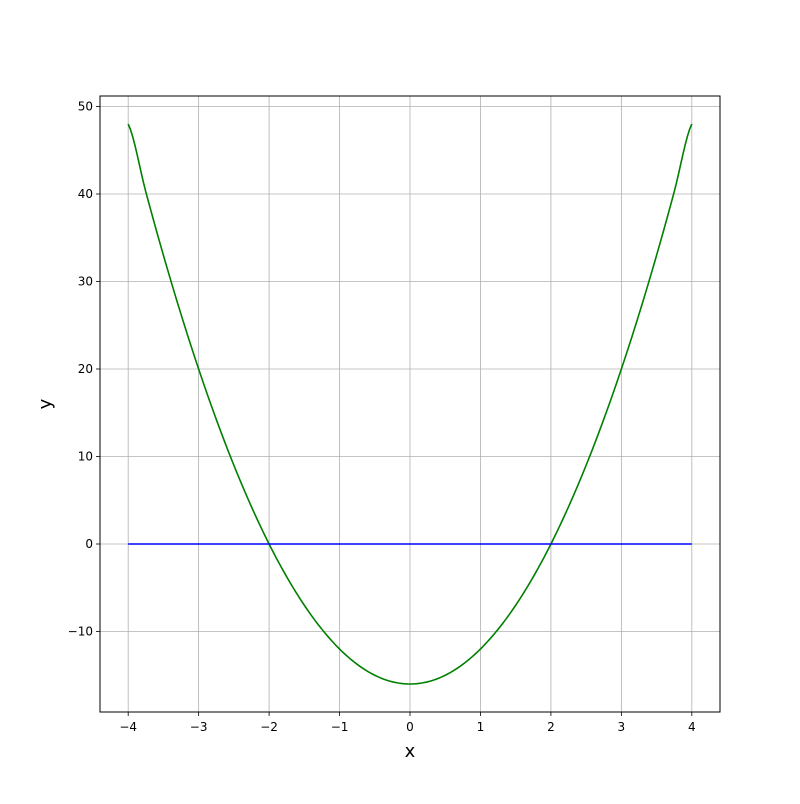 Image resolution: width=800 pixels, height=804 pixels. I want to click on x-tick-label: −1, so click(340, 727).